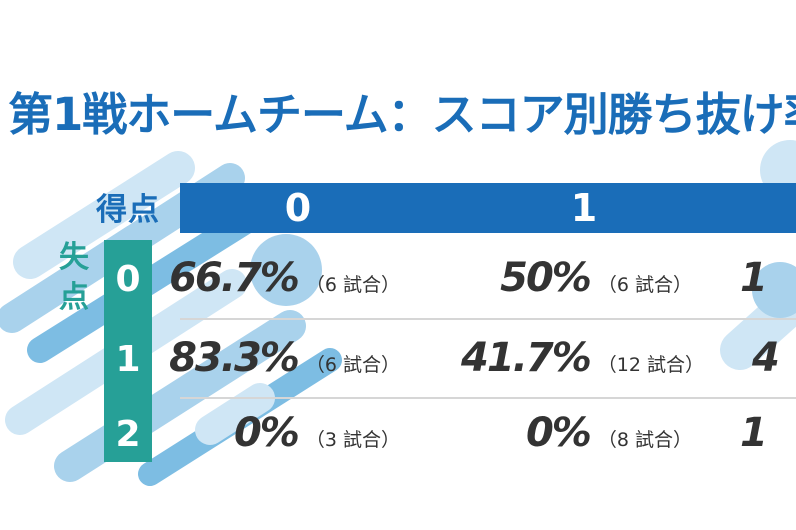 This screenshot has width=796, height=530. I want to click on row-header-bar, so click(128, 351).